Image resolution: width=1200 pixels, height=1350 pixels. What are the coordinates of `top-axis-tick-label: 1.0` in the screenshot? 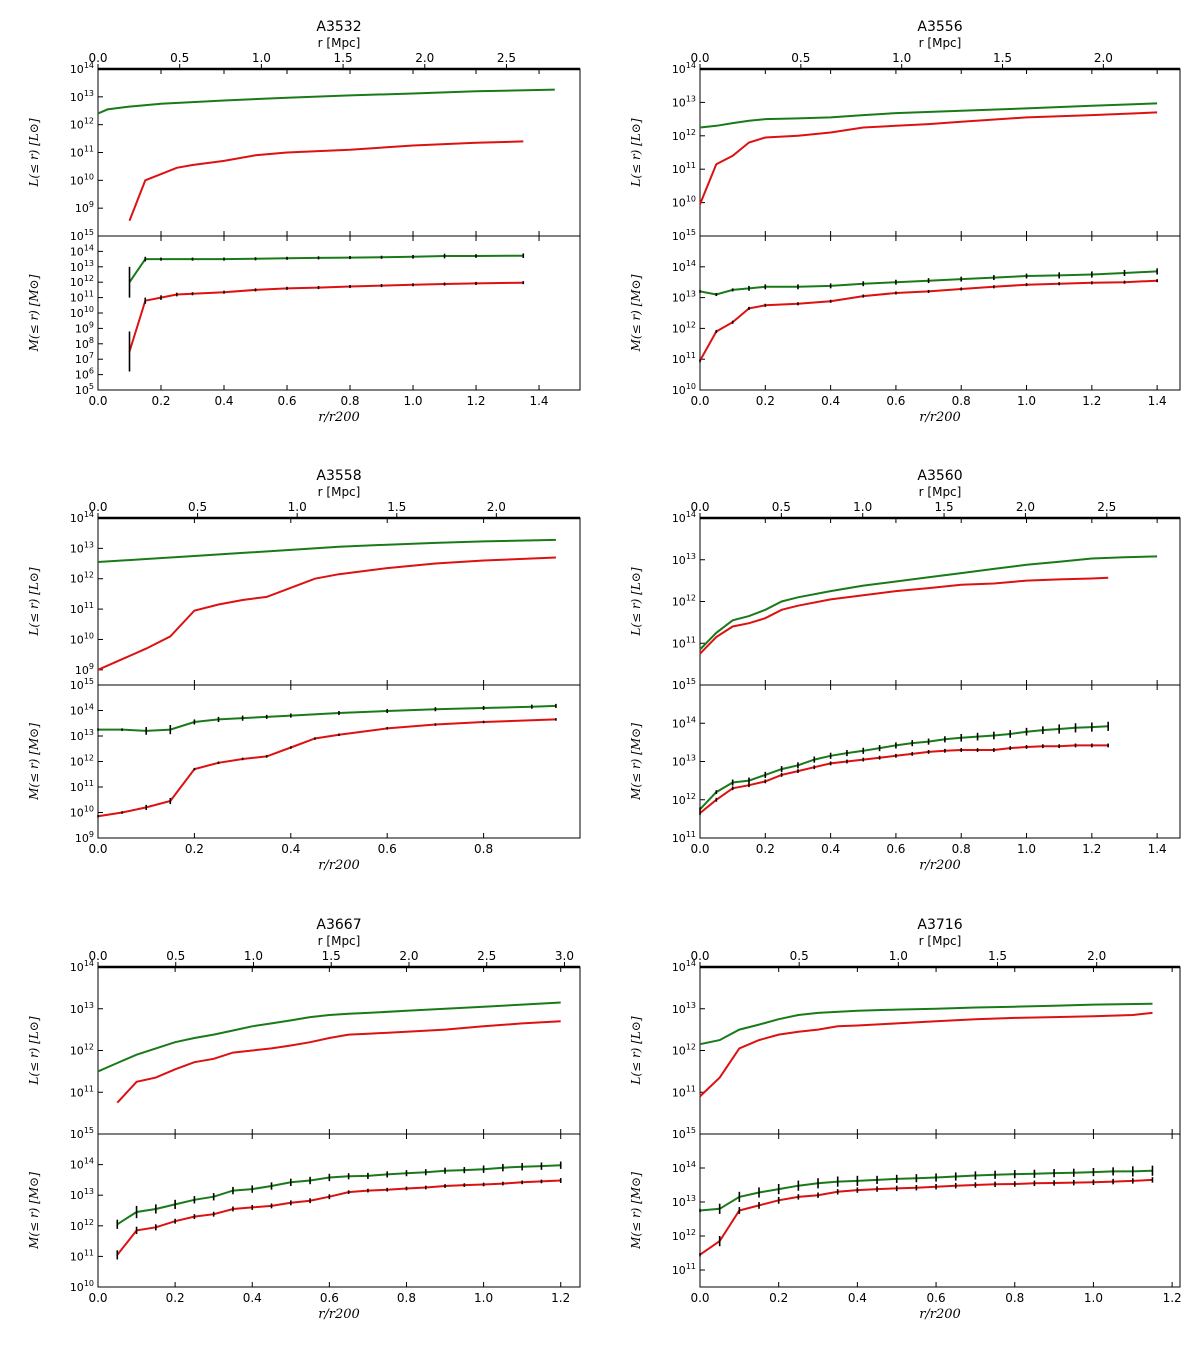 It's located at (261, 58).